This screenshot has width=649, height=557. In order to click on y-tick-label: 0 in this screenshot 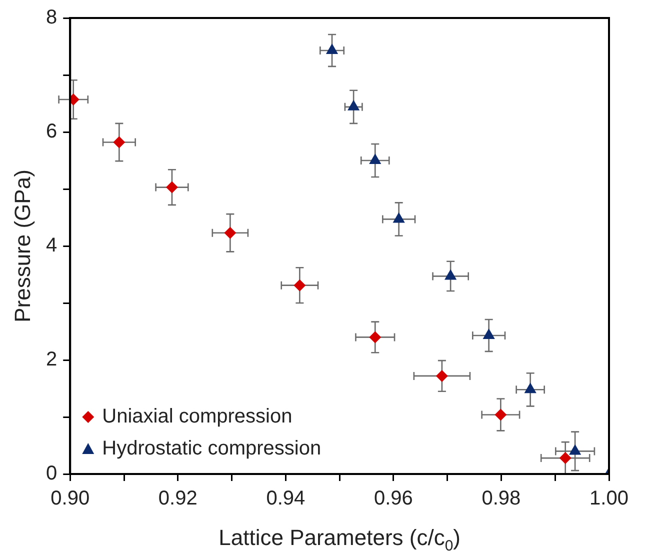, I will do `click(52, 473)`.